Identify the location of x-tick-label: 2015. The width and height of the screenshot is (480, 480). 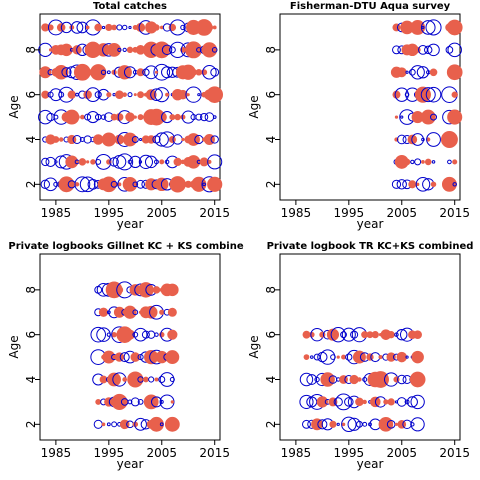
(214, 213).